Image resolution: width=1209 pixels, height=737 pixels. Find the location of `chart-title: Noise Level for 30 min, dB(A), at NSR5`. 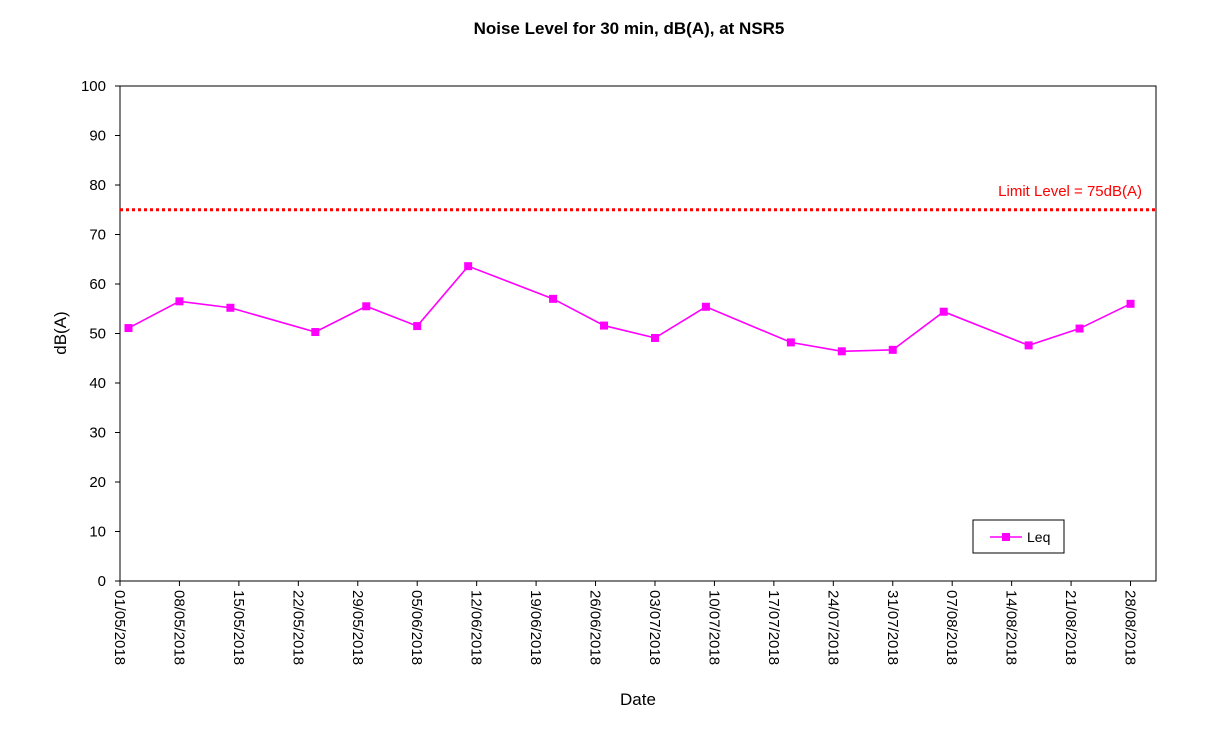

chart-title: Noise Level for 30 min, dB(A), at NSR5 is located at coordinates (629, 28).